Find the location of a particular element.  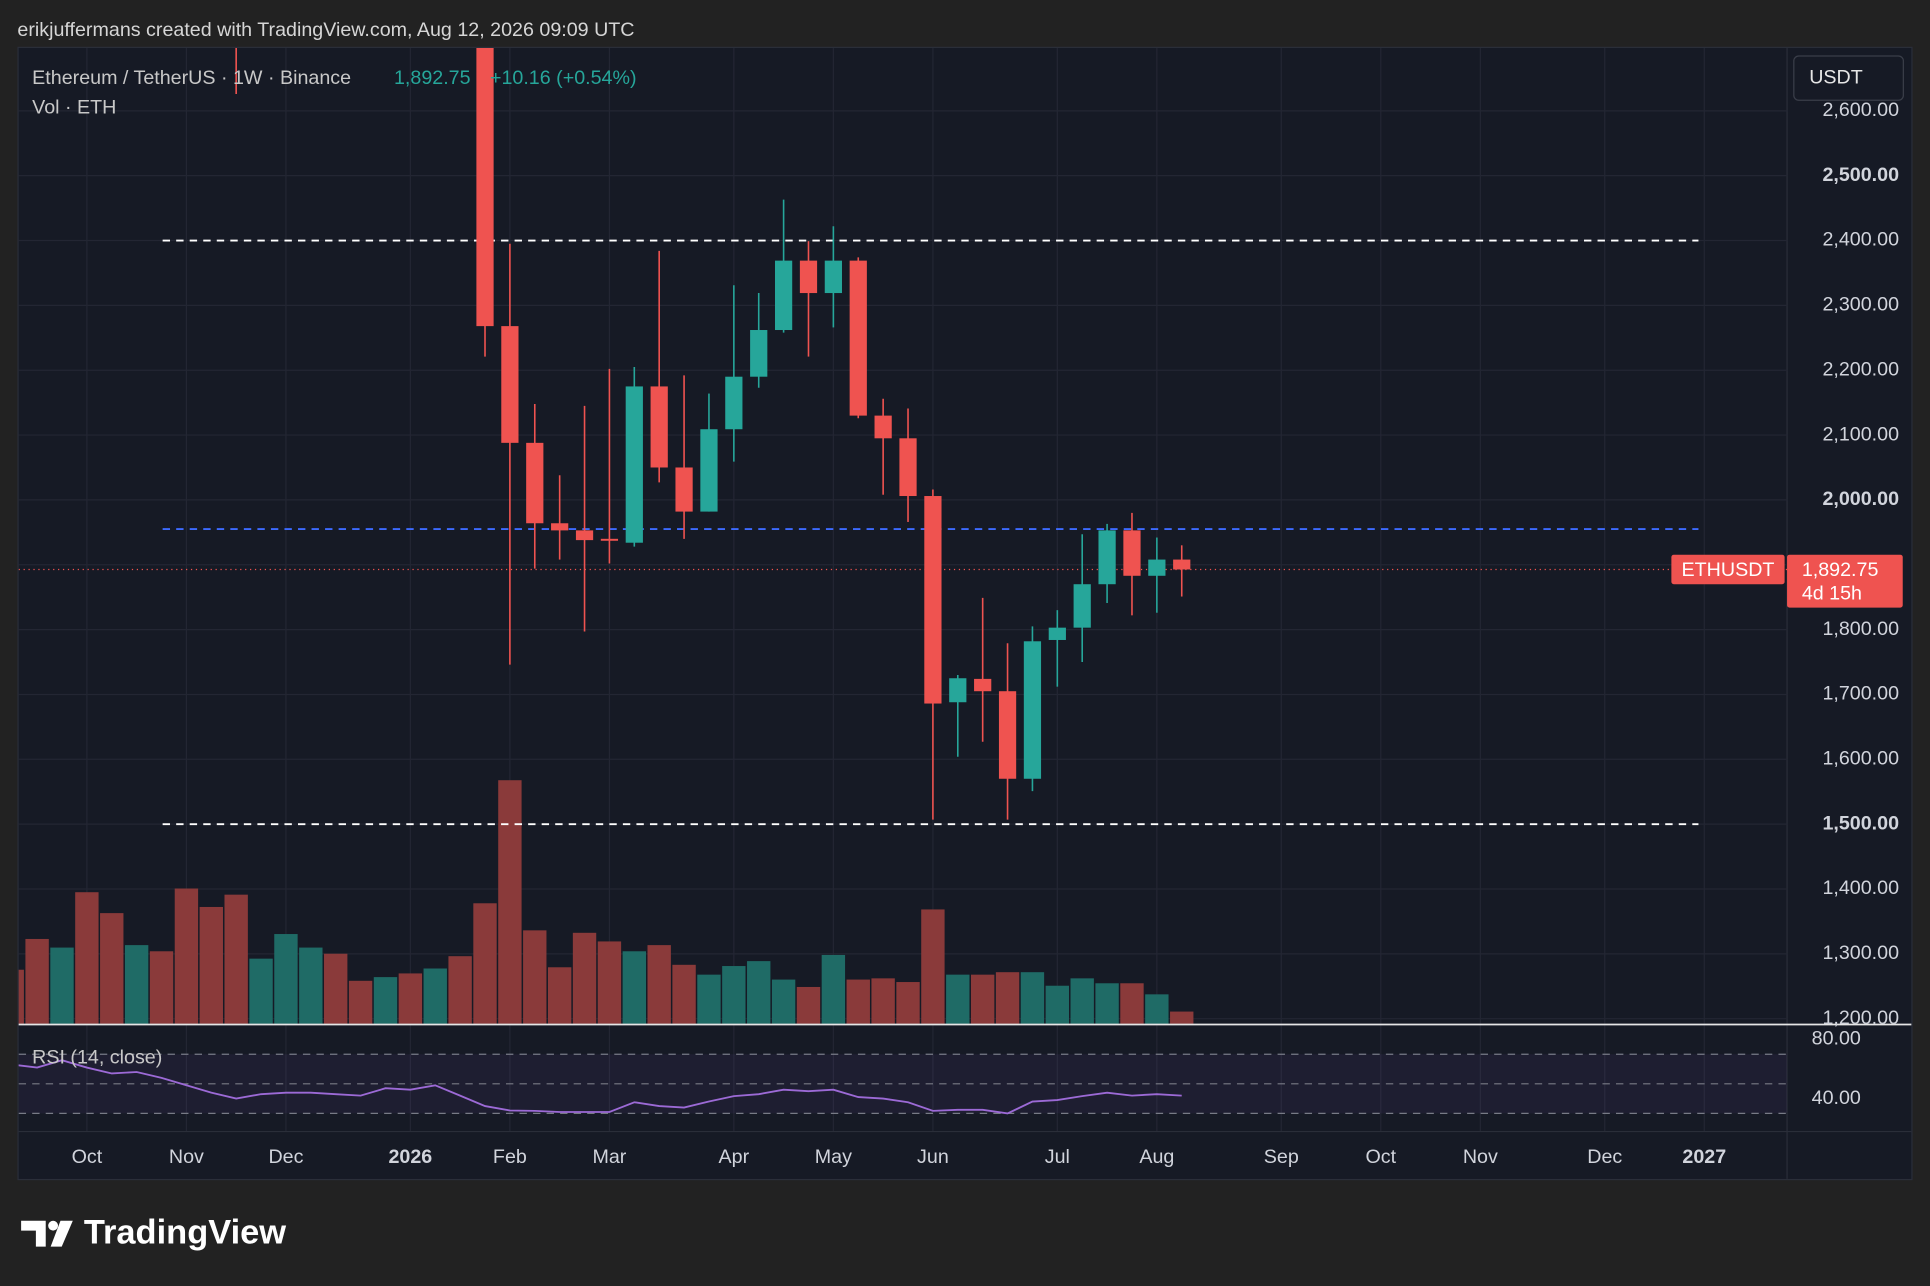

x-tick-label: Aug is located at coordinates (1156, 1157).